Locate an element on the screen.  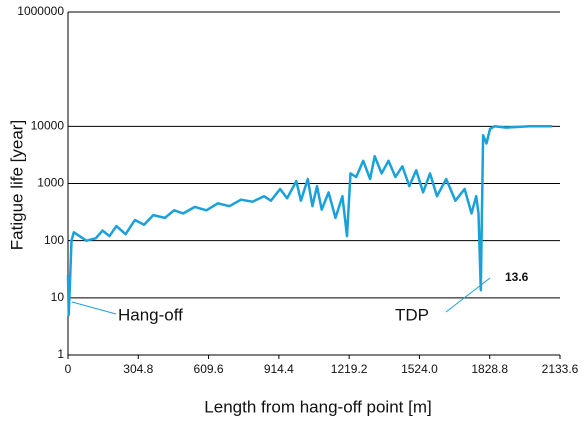
y-tick-label: 10 is located at coordinates (58, 297).